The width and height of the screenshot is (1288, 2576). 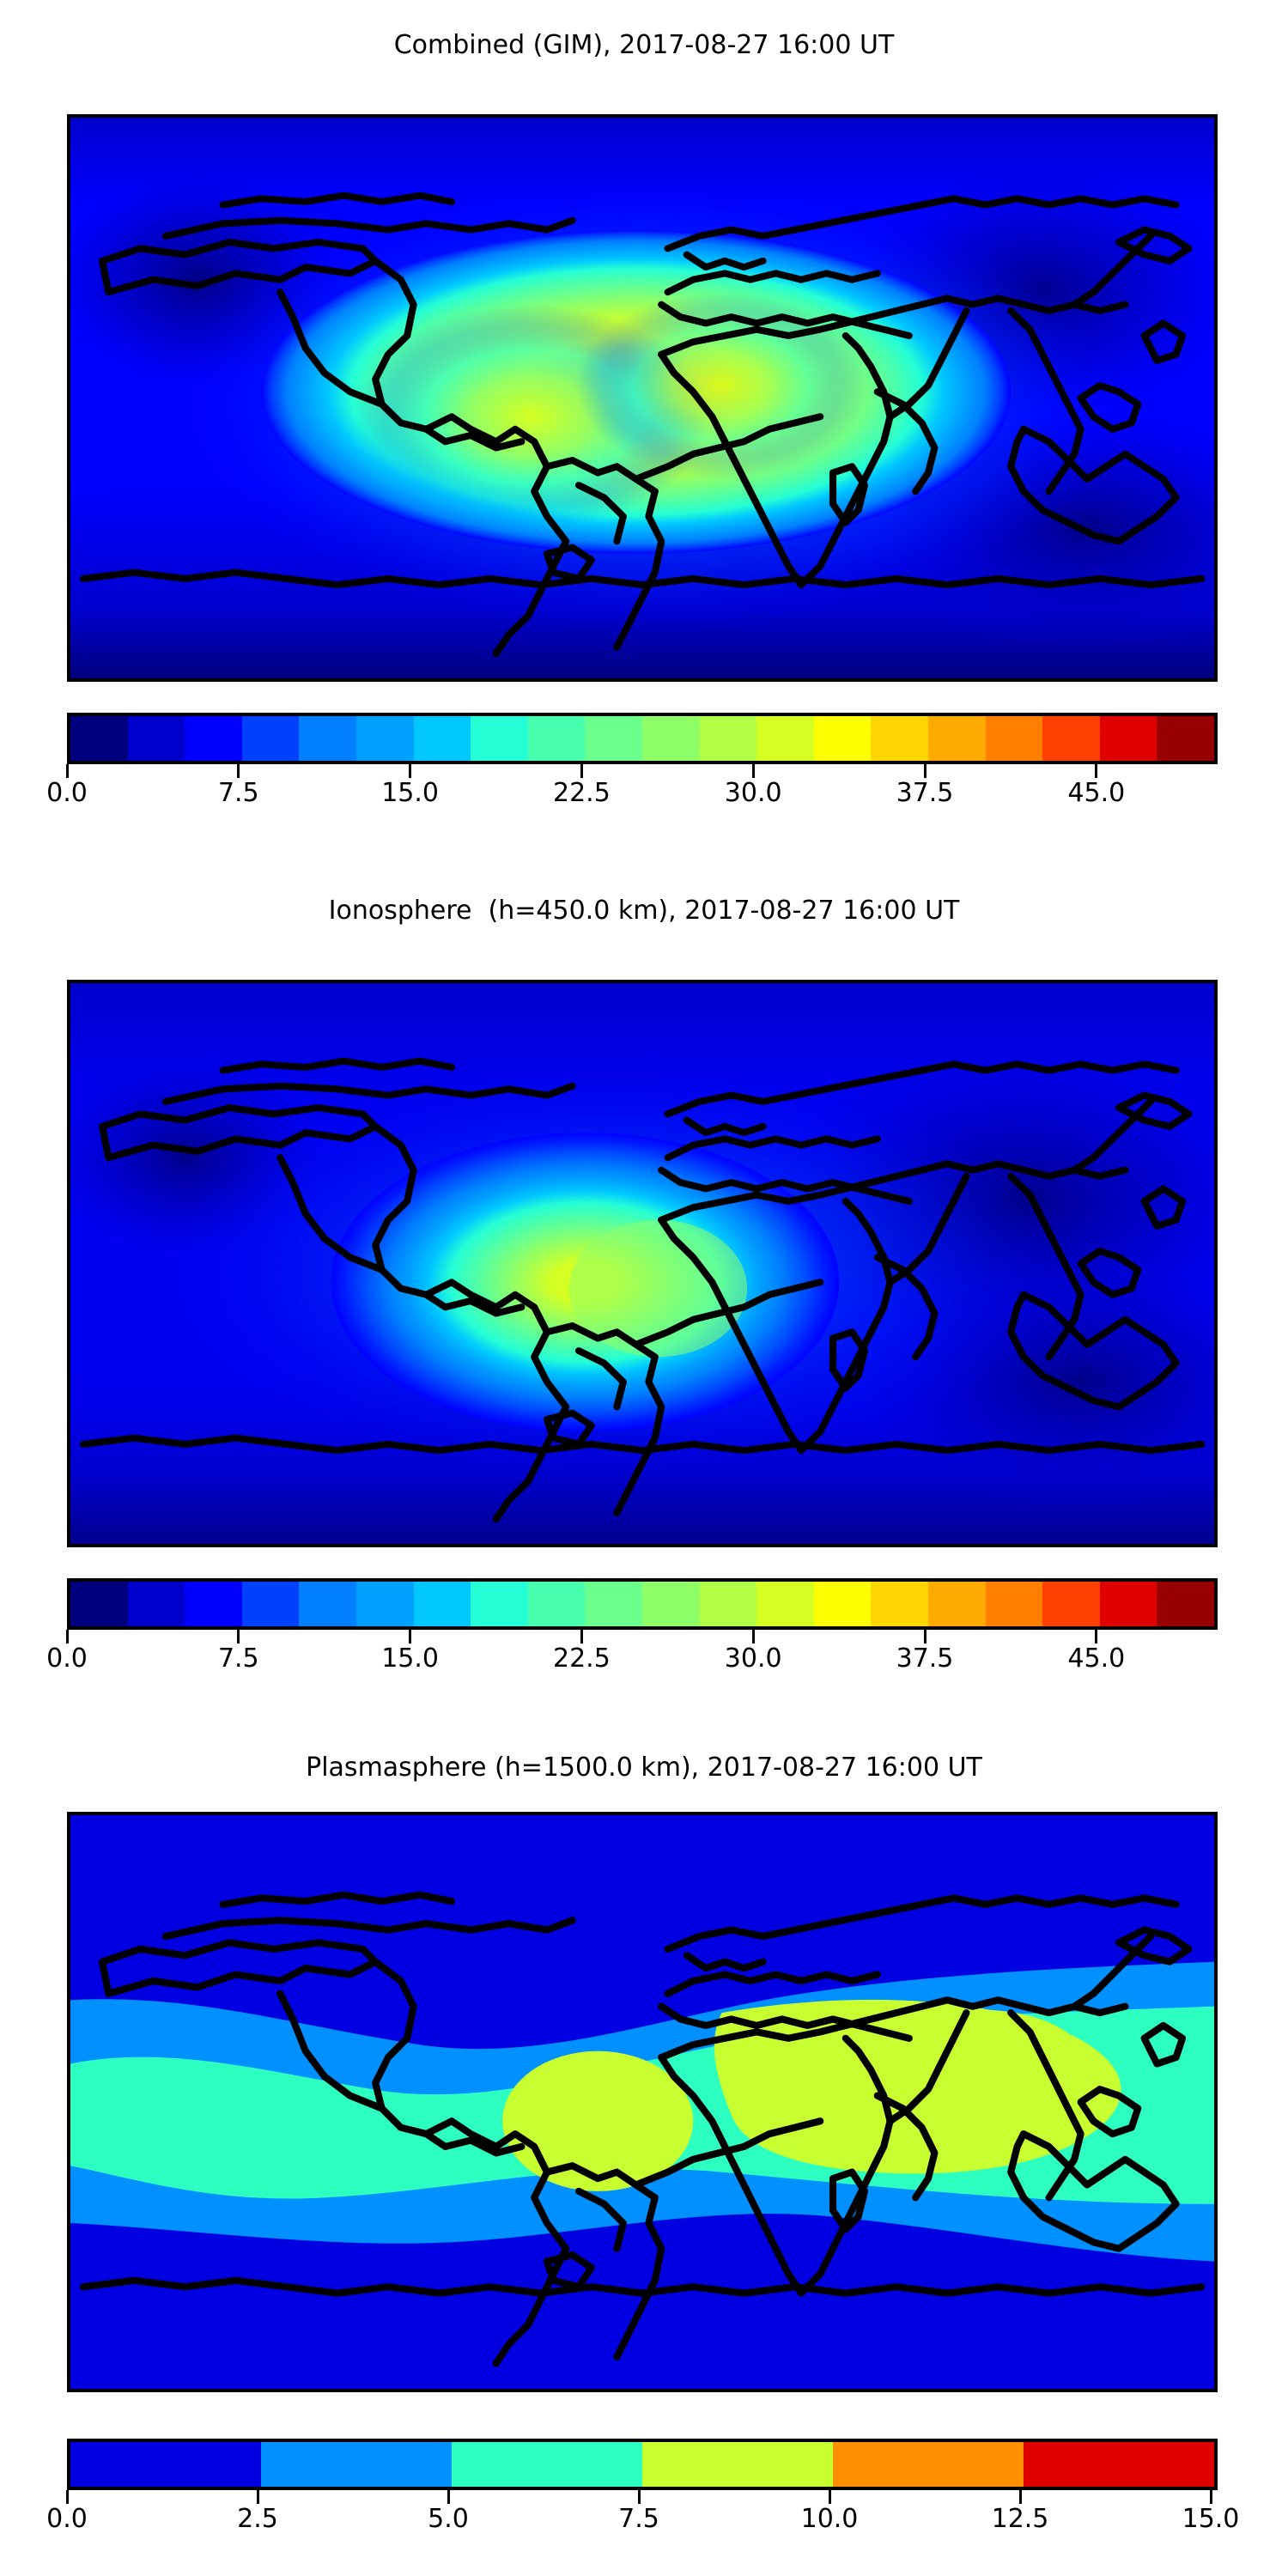 What do you see at coordinates (630, 1660) in the screenshot?
I see `colorbar-ionosphere-labels: 0.0 7.5 15.0 22.5 30.0 37.5 45.0` at bounding box center [630, 1660].